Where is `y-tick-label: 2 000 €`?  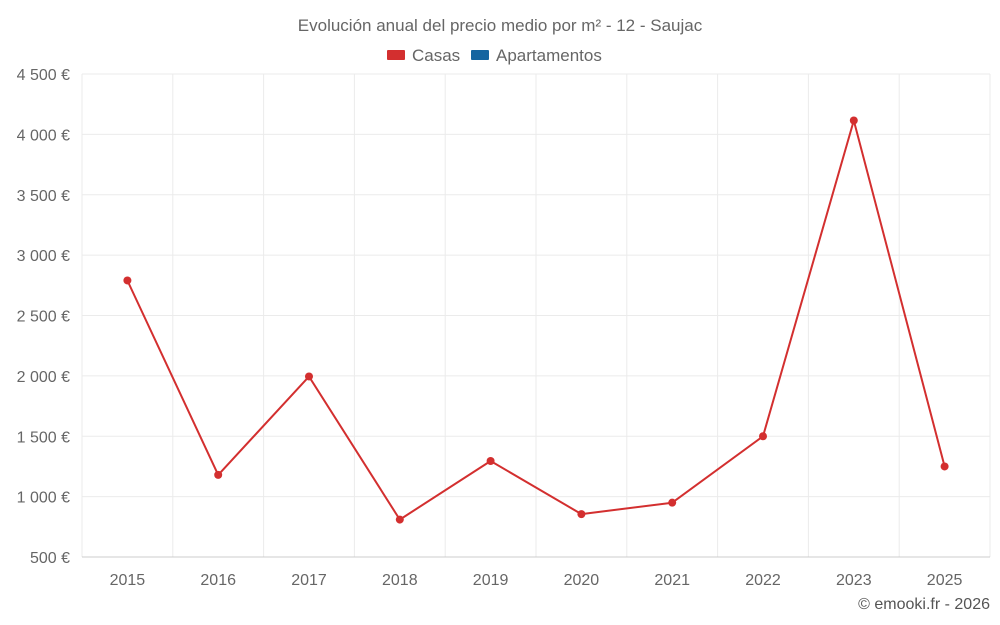 y-tick-label: 2 000 € is located at coordinates (43, 377).